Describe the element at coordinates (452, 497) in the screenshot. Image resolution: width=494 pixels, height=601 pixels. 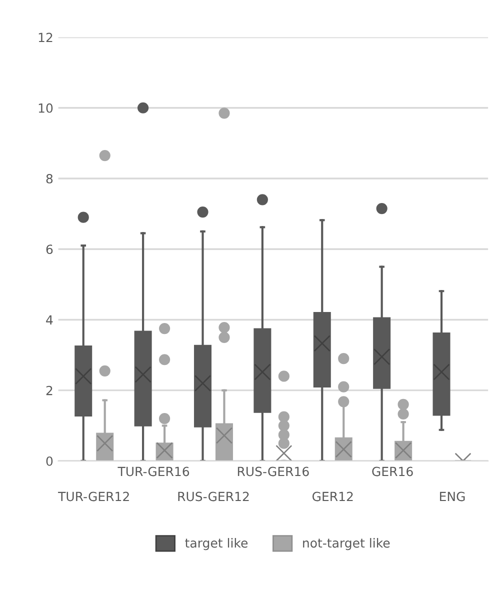
I see `x-tick-label: ENG` at that location.